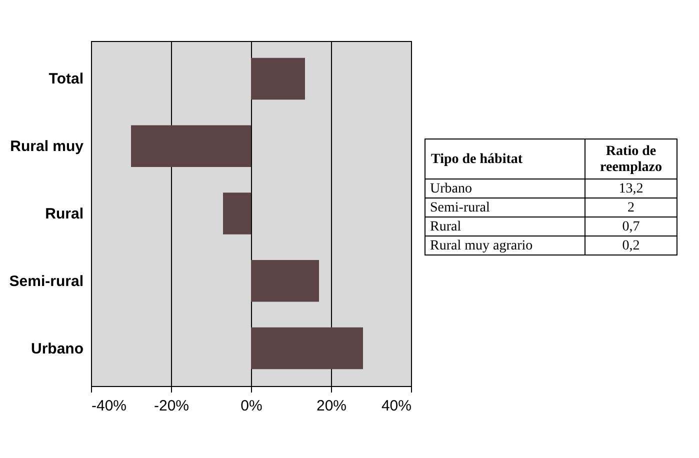 The height and width of the screenshot is (458, 699). What do you see at coordinates (66, 79) in the screenshot?
I see `y-tick-label: Total` at bounding box center [66, 79].